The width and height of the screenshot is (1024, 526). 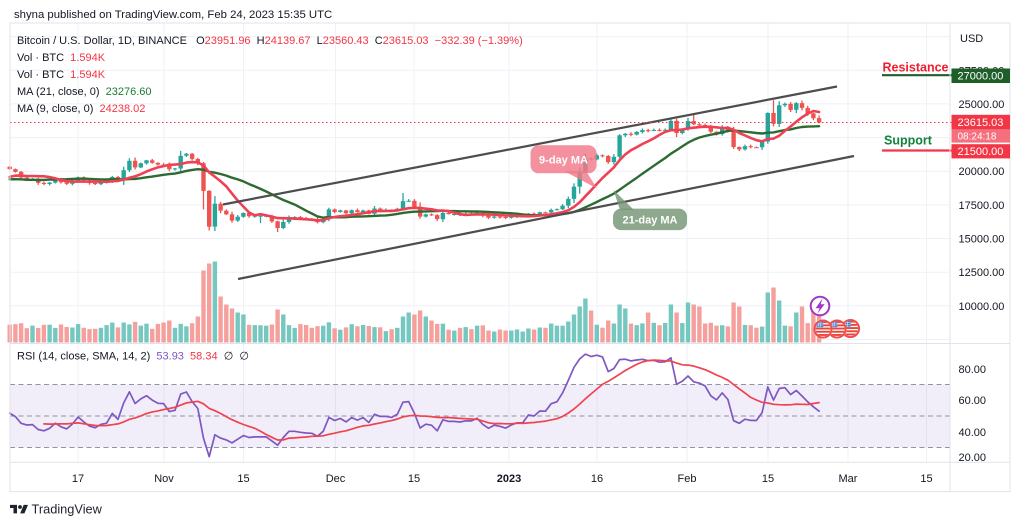 What do you see at coordinates (973, 401) in the screenshot?
I see `svg-text: 60.00` at bounding box center [973, 401].